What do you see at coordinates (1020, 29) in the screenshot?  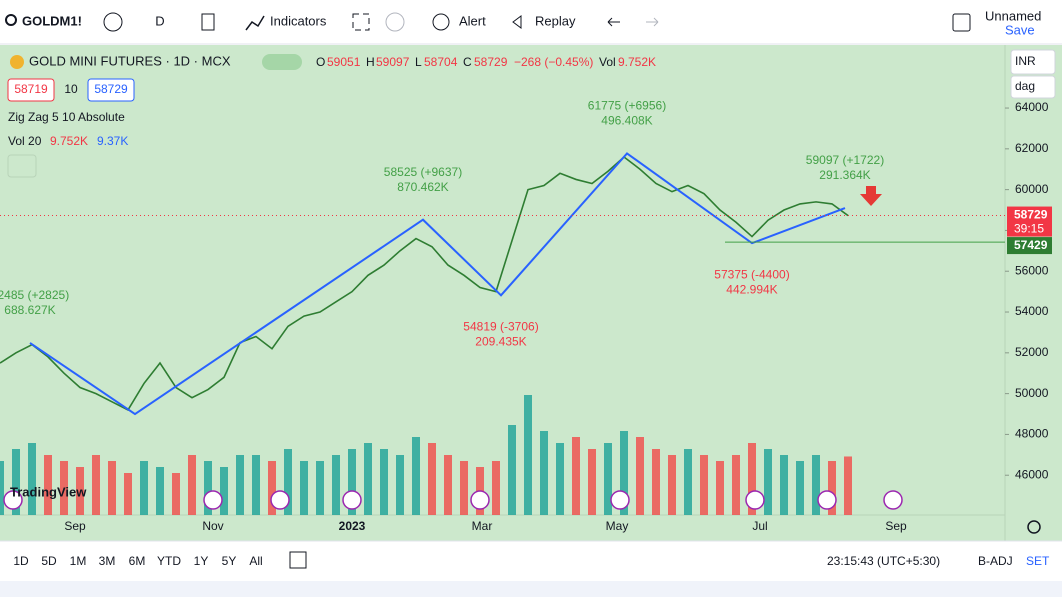 I see `save: Save` at bounding box center [1020, 29].